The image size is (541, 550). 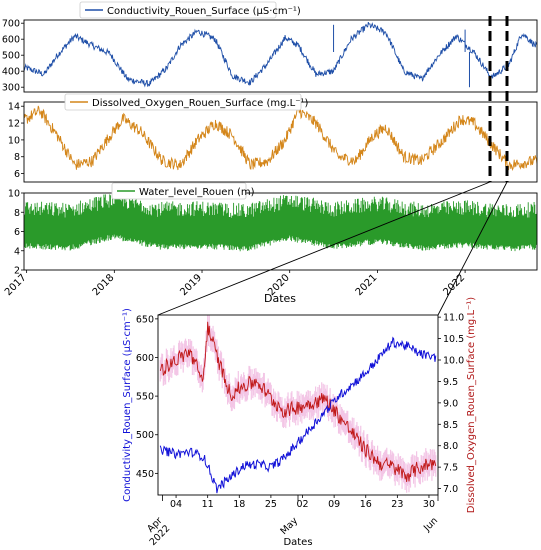 What do you see at coordinates (429, 504) in the screenshot?
I see `x-tick-label: 30` at bounding box center [429, 504].